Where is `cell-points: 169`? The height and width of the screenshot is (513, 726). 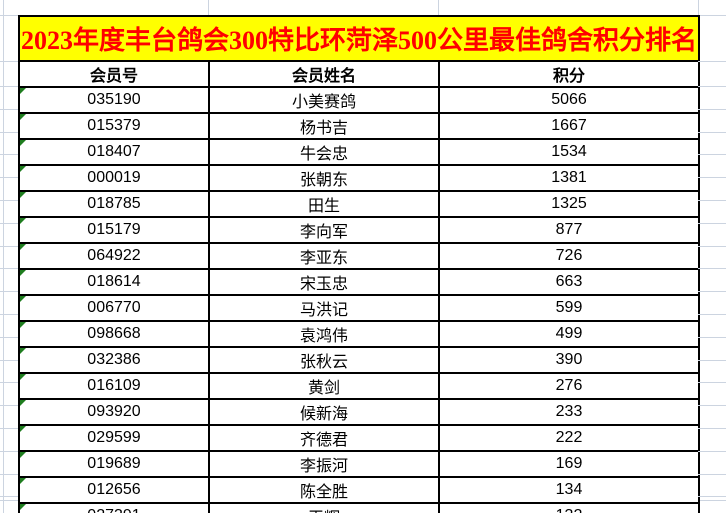
cell-points: 169 is located at coordinates (569, 464).